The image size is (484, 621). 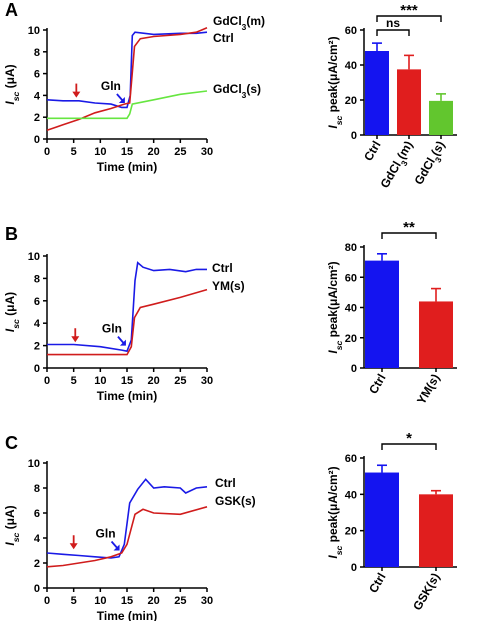 I want to click on panel-a-trace-gln-label: Gln, so click(x=111, y=86).